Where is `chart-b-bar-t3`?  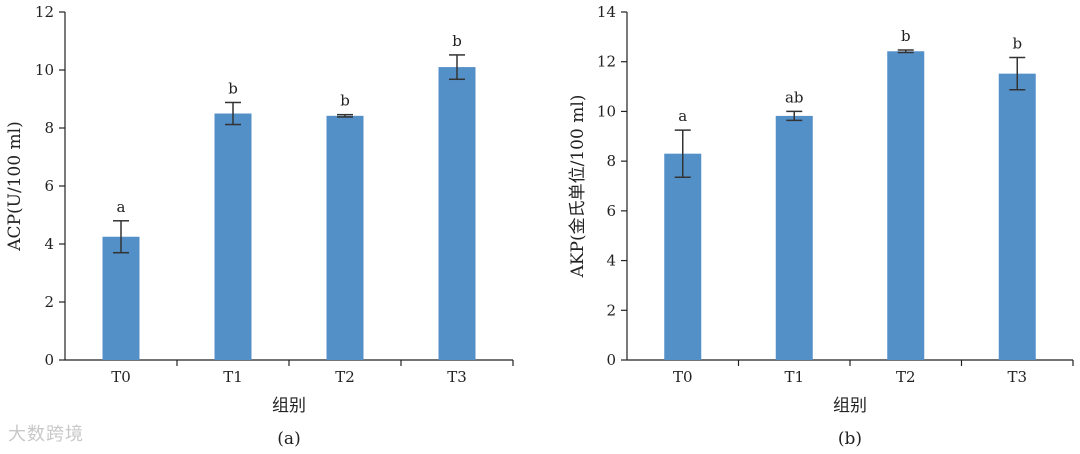
chart-b-bar-t3 is located at coordinates (1017, 216).